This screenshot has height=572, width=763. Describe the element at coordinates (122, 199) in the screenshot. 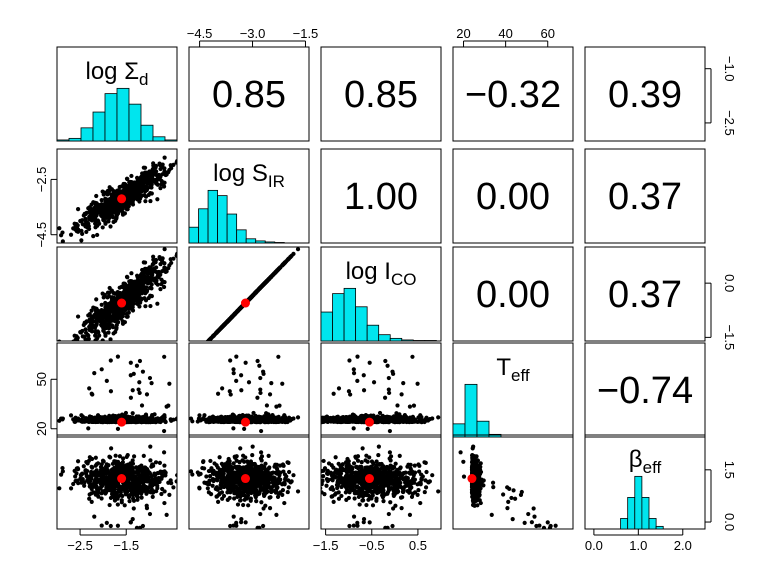

I see `best-fit-point` at that location.